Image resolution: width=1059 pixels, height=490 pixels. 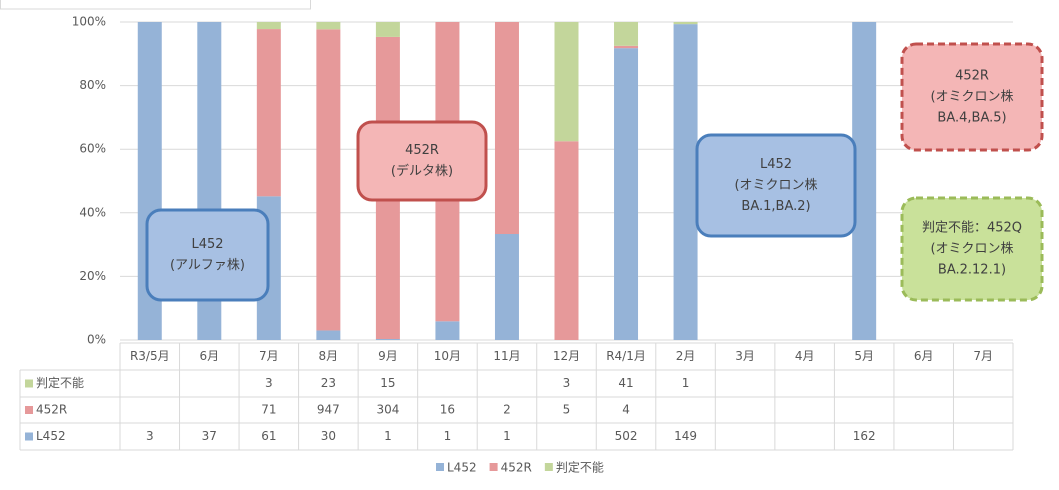 What do you see at coordinates (60, 382) in the screenshot?
I see `row-label: 判定不能` at bounding box center [60, 382].